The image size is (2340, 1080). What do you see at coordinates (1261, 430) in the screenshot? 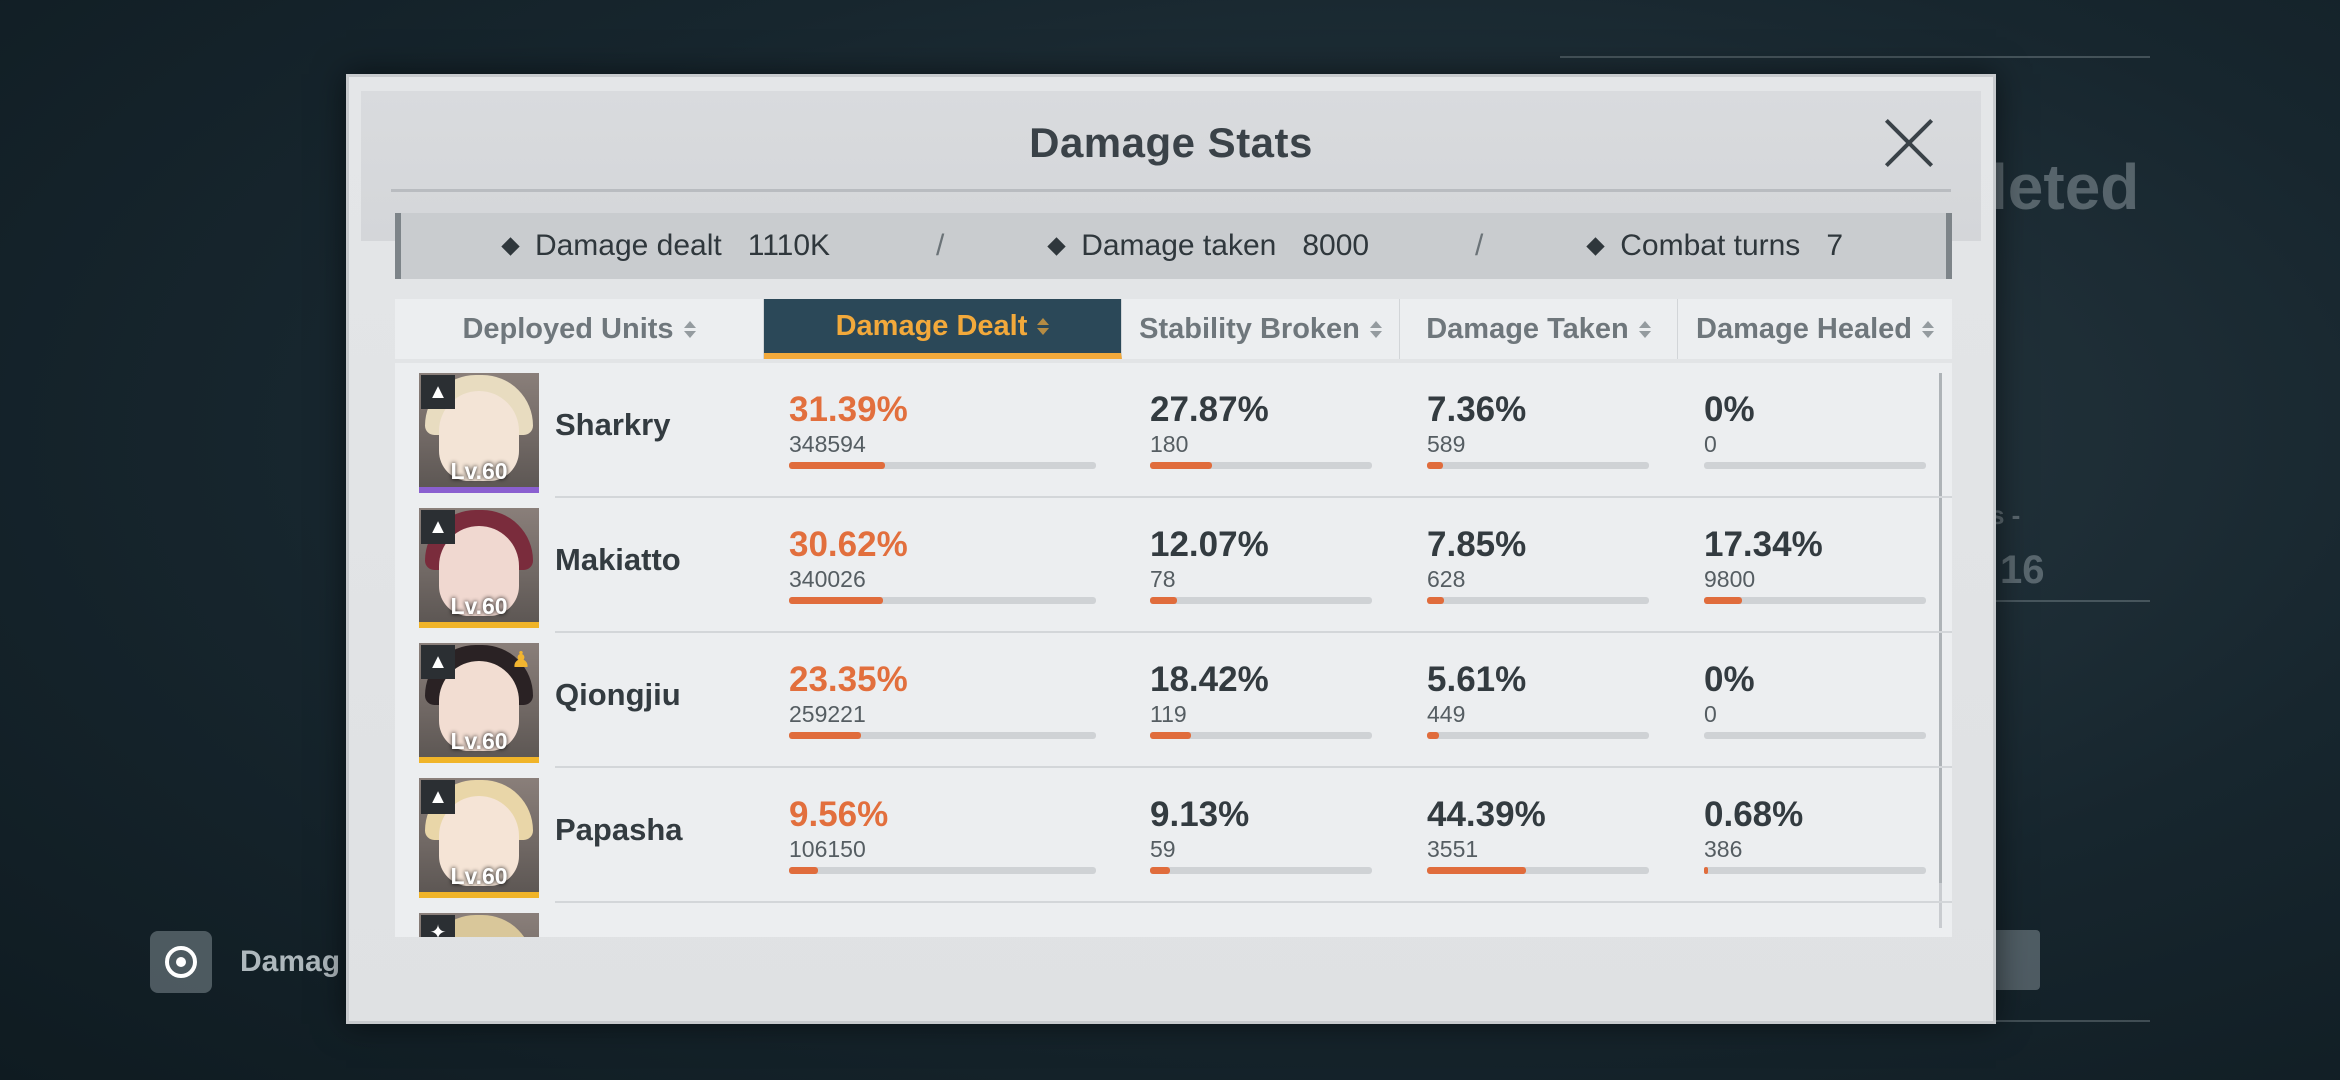
I see `stat-stability-broken: 27.87% 180` at bounding box center [1261, 430].